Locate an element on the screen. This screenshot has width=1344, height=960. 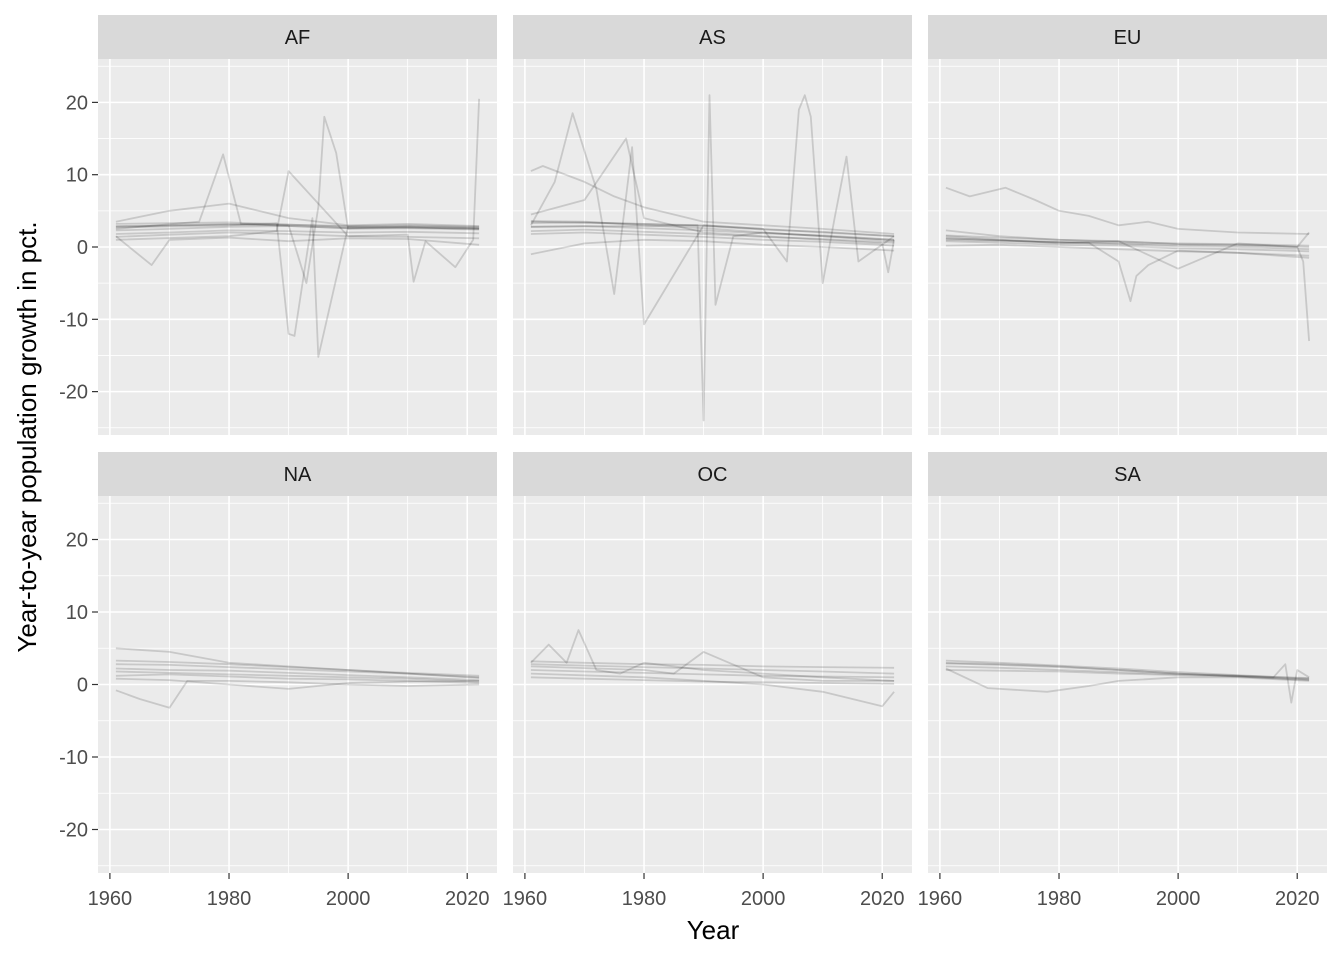
facet-label: AF is located at coordinates (298, 38).